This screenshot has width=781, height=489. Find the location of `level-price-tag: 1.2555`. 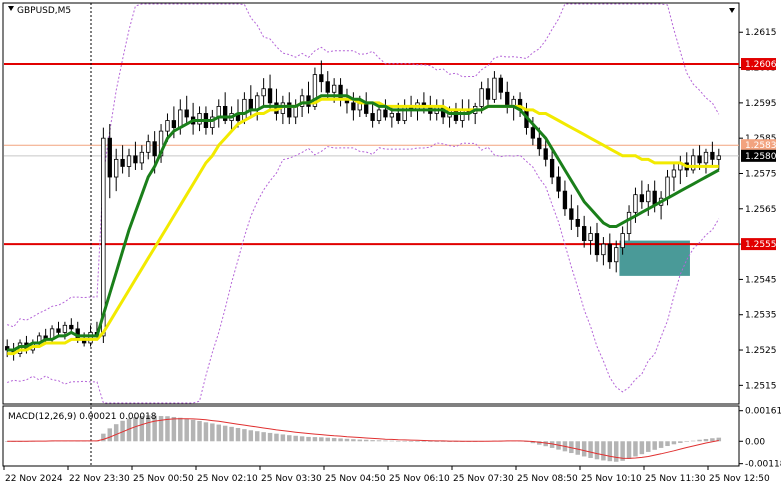

level-price-tag: 1.2555 is located at coordinates (759, 244).